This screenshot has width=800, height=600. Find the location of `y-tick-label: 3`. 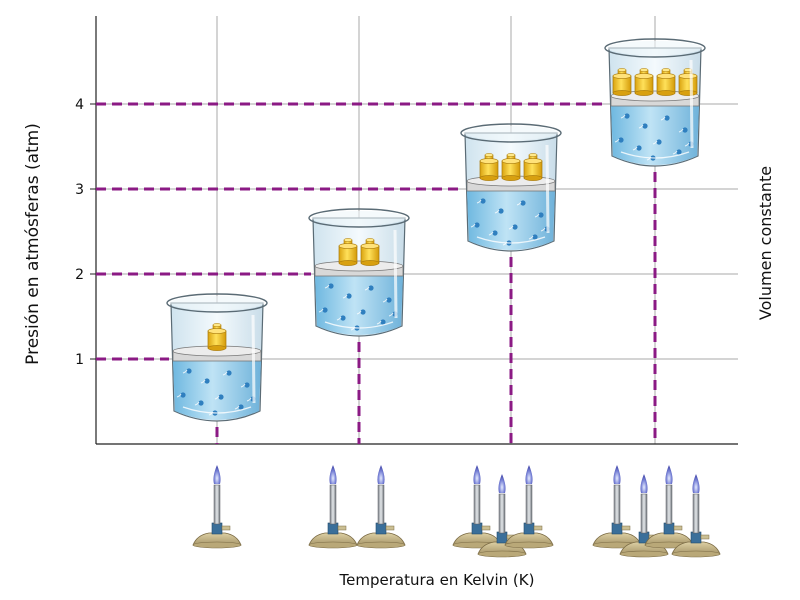

y-tick-label: 3 is located at coordinates (79, 190).